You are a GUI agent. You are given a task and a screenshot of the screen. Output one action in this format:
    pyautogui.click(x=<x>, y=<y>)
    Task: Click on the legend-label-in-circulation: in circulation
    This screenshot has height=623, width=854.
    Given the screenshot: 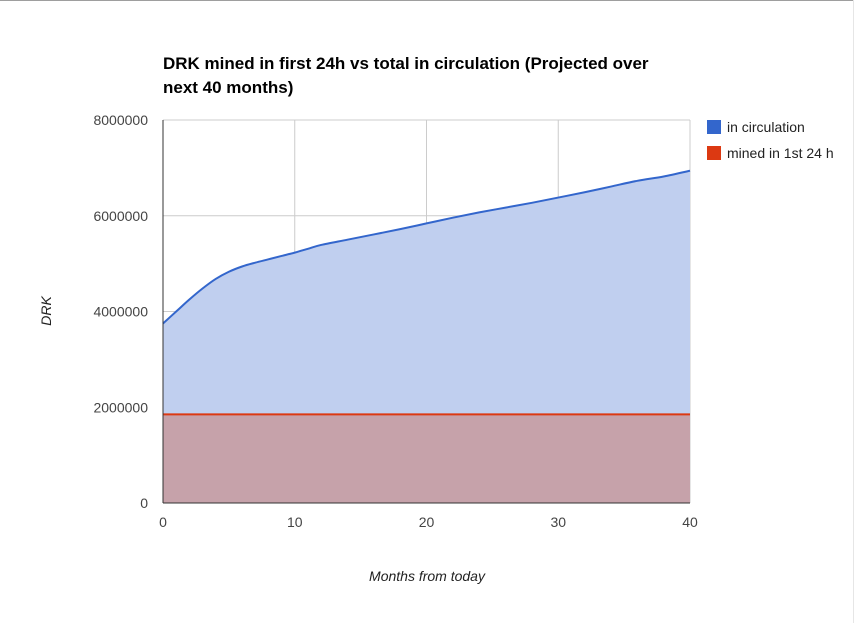 What is the action you would take?
    pyautogui.click(x=766, y=127)
    